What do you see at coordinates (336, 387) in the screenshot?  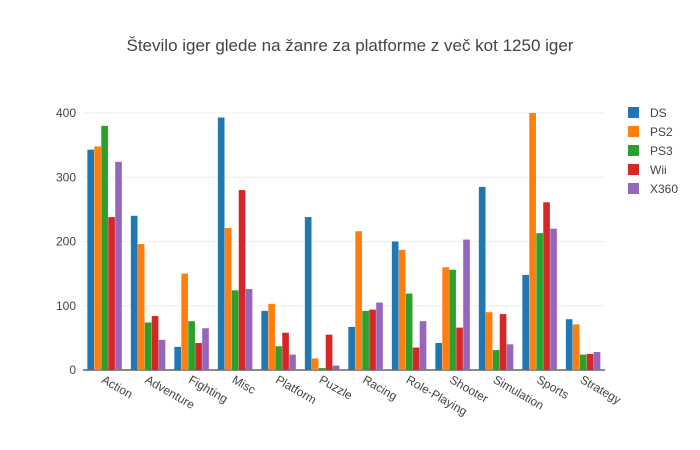 I see `x-tick-label: Puzzle` at bounding box center [336, 387].